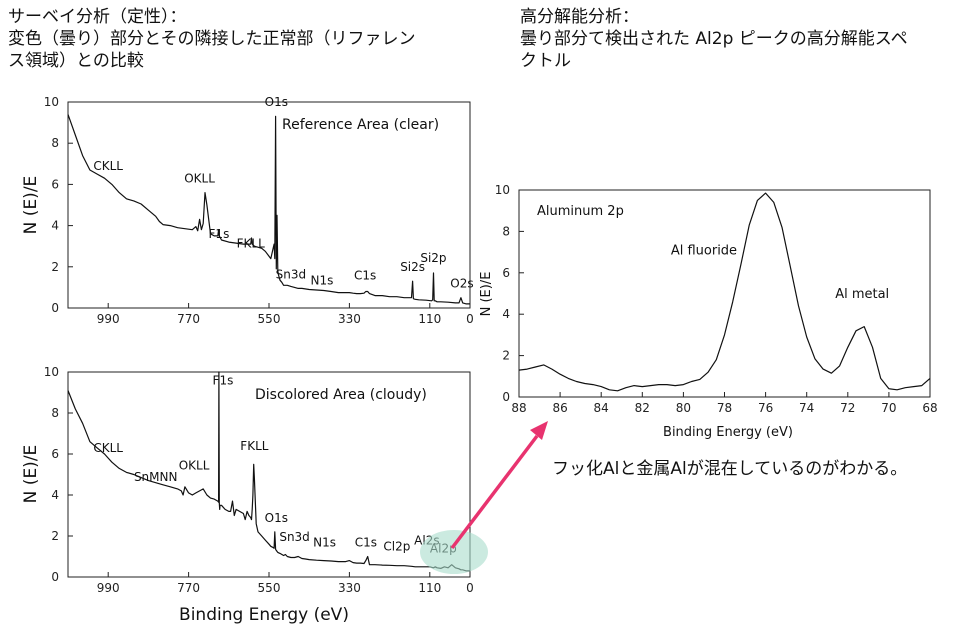 The image size is (960, 629). Describe the element at coordinates (366, 542) in the screenshot. I see `discolored-peak-label: C1s` at that location.